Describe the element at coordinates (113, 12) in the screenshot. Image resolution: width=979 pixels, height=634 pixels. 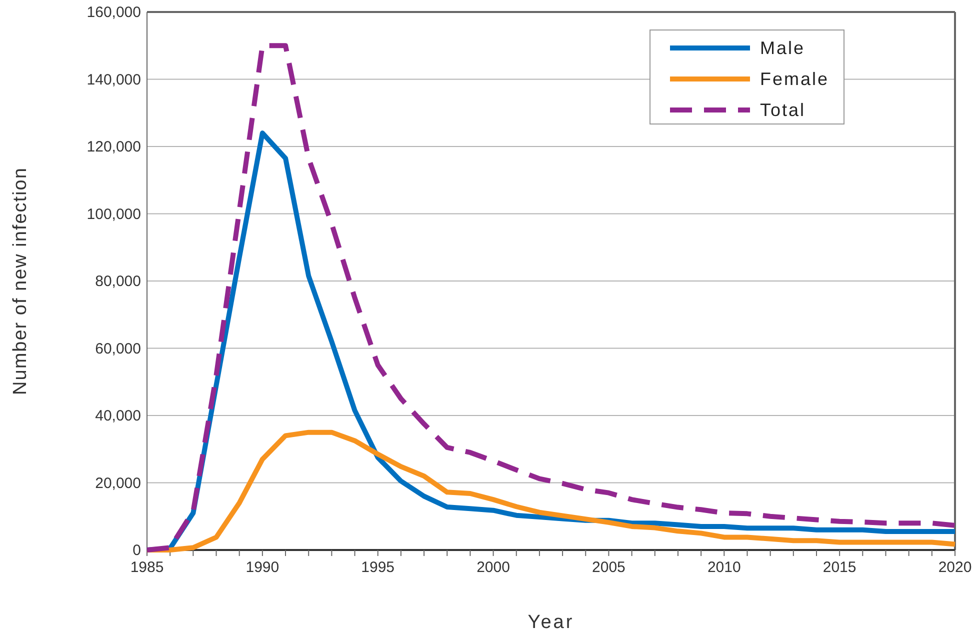
I see `y-tick-label: 160,000` at that location.